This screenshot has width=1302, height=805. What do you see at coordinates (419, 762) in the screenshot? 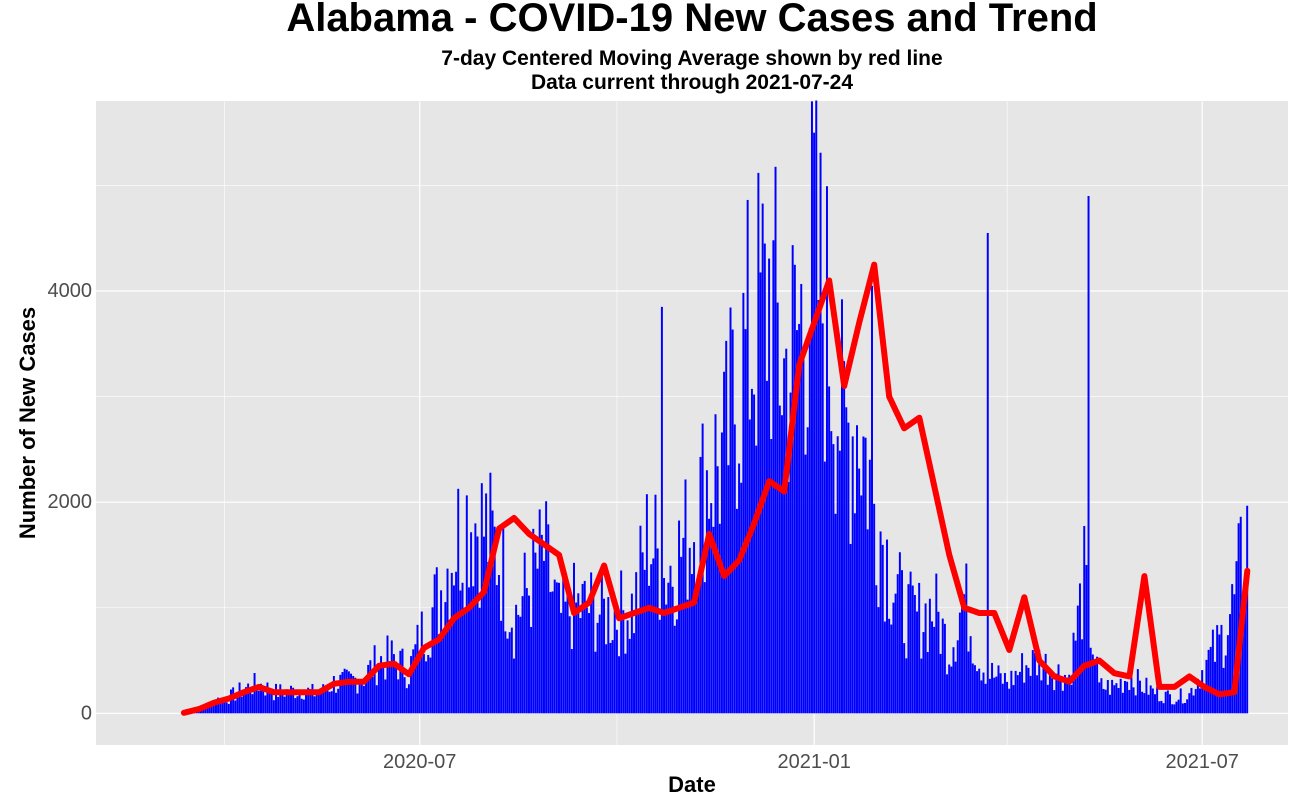
I see `x-tick-label: 2020-07` at bounding box center [419, 762].